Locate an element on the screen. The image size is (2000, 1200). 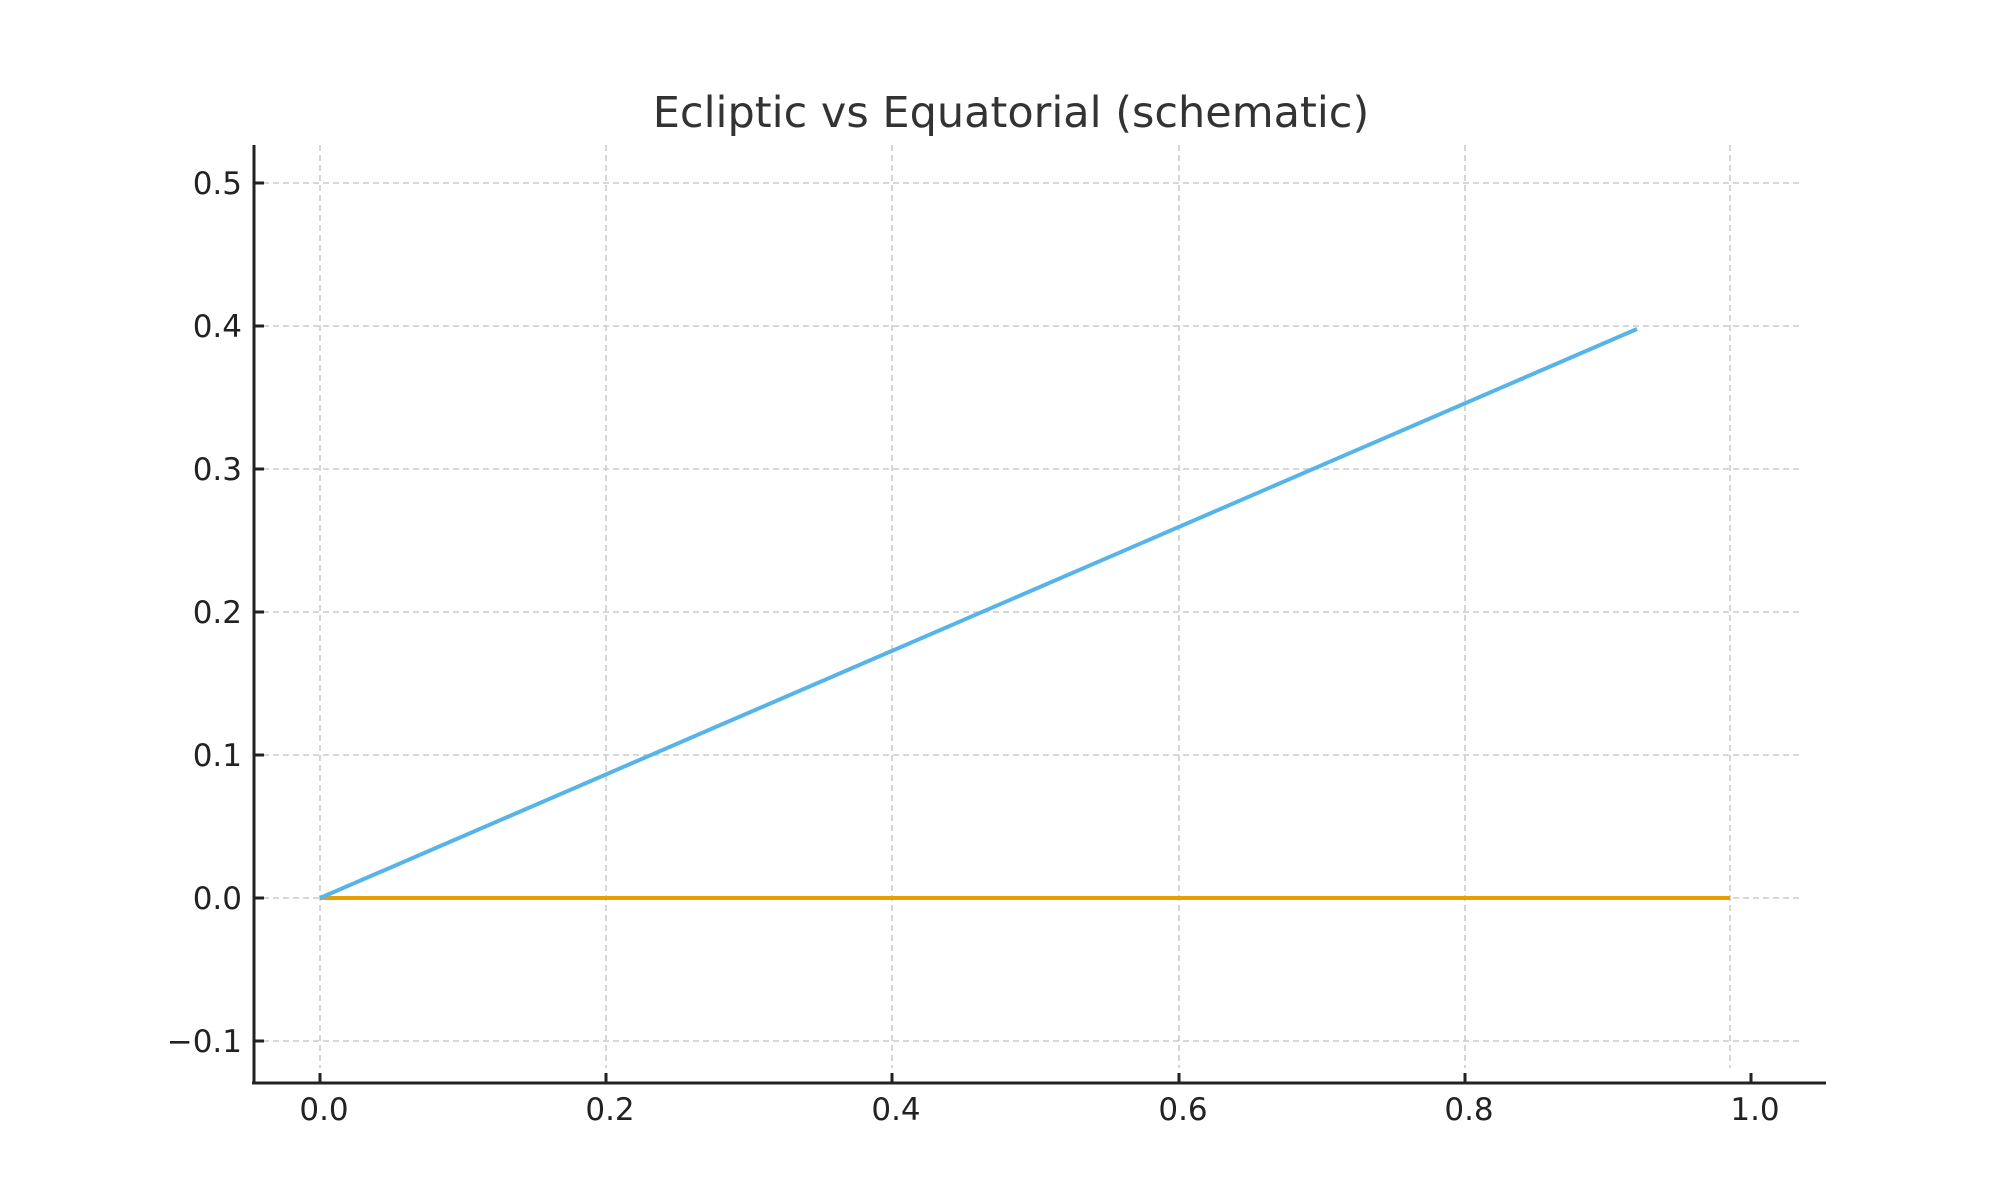
y-tick-label: 0.1 is located at coordinates (217, 756).